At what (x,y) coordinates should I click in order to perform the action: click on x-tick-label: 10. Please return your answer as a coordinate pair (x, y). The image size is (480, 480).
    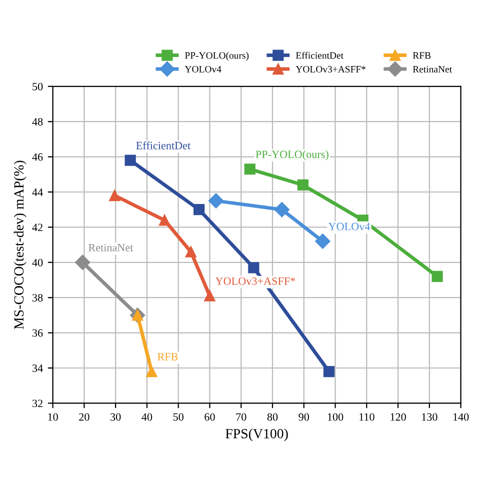
    Looking at the image, I should click on (53, 417).